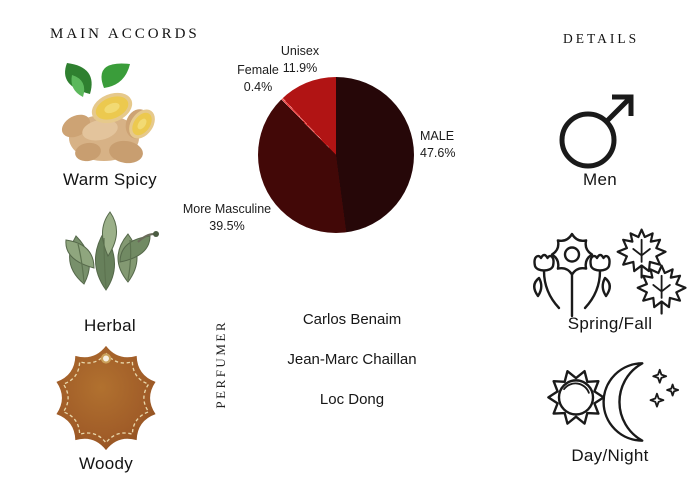  What do you see at coordinates (110, 325) in the screenshot?
I see `accord-label-herbal: Herbal` at bounding box center [110, 325].